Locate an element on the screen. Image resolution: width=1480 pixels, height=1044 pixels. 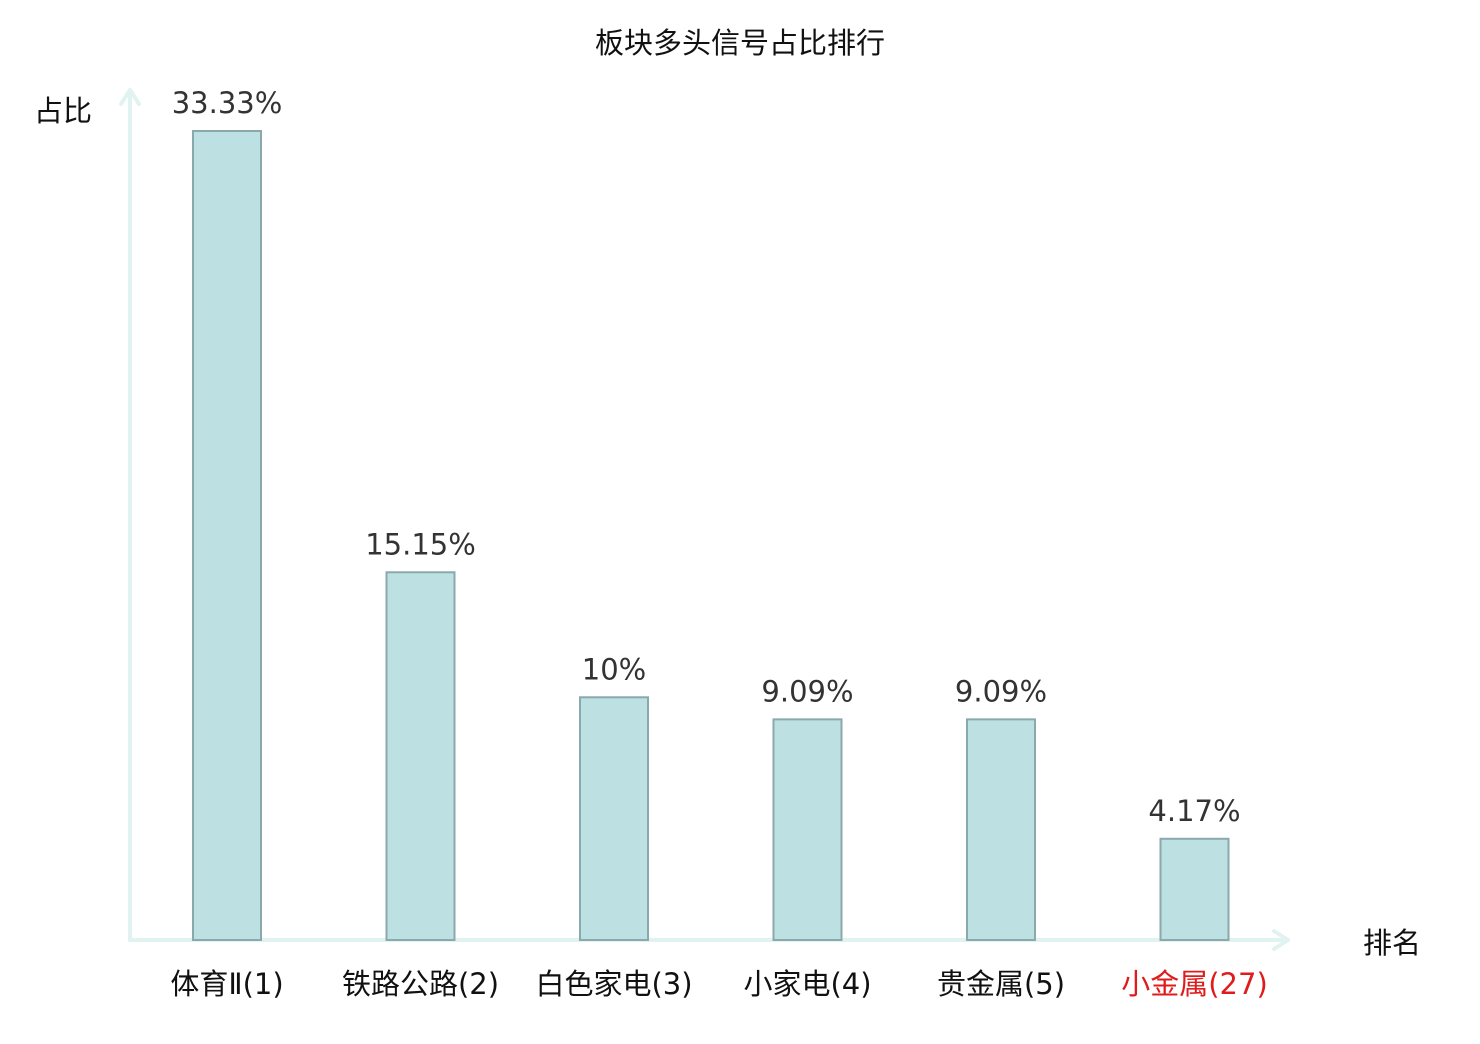
y-axis-label: 占比 is located at coordinates (63, 111).